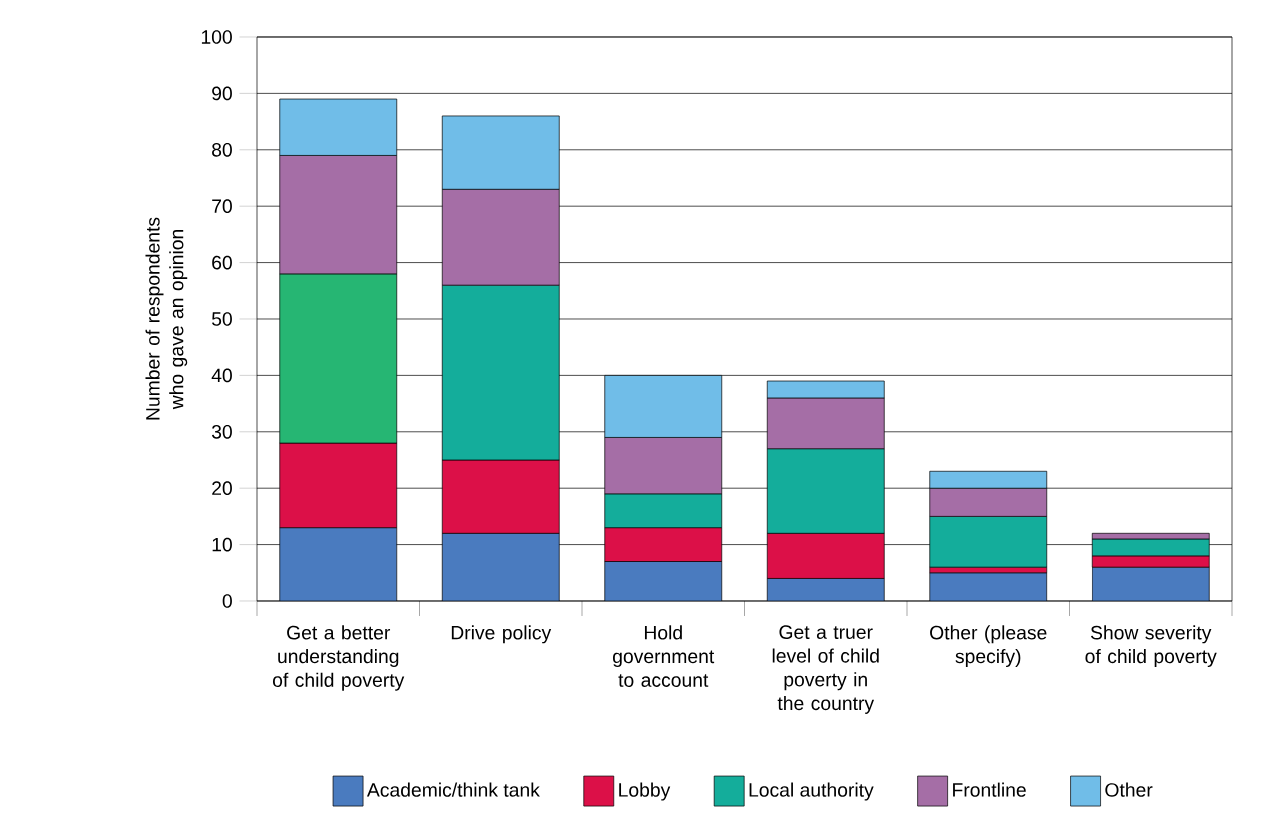 The height and width of the screenshot is (836, 1283). I want to click on x-tick-label: Other (please specify), so click(988, 646).